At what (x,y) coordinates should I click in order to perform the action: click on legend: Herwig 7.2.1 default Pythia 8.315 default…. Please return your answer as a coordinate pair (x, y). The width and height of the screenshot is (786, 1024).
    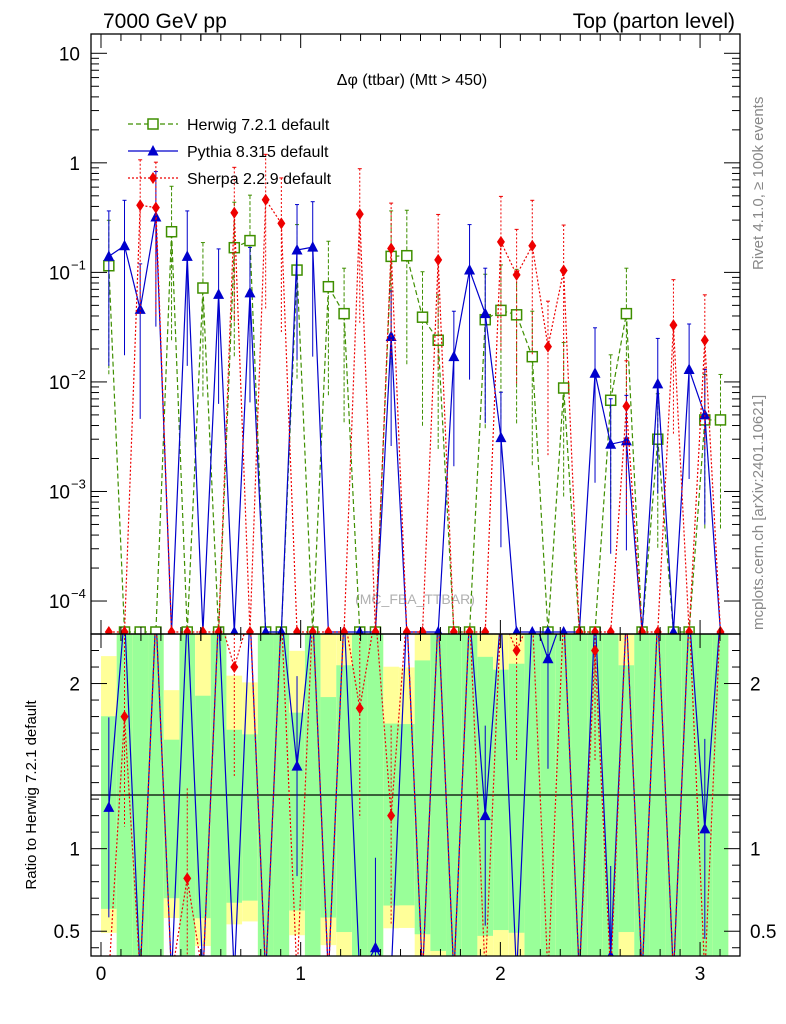
    Looking at the image, I should click on (230, 152).